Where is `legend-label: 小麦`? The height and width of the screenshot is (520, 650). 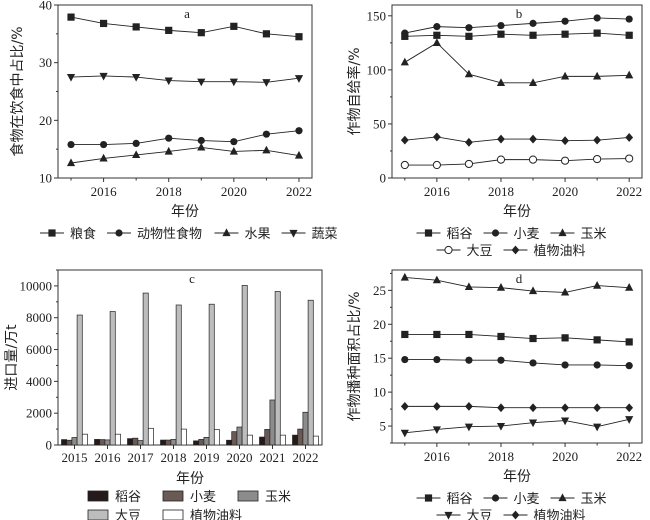 legend-label: 小麦 is located at coordinates (527, 234).